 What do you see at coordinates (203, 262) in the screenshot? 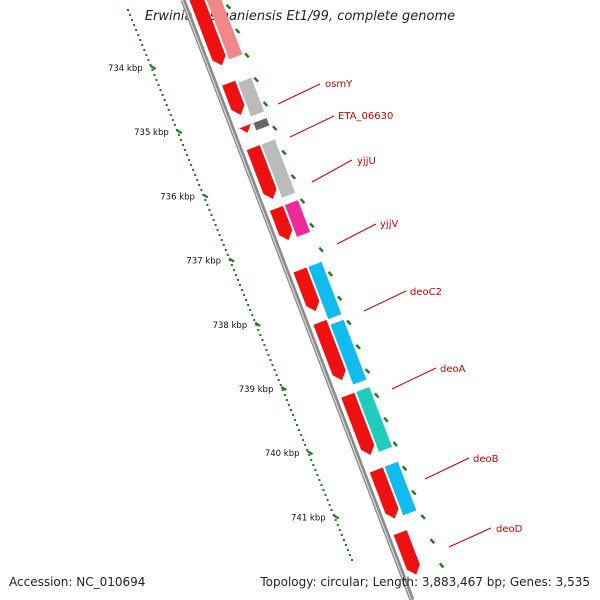
I see `kbp-label: 737 kbp` at bounding box center [203, 262].